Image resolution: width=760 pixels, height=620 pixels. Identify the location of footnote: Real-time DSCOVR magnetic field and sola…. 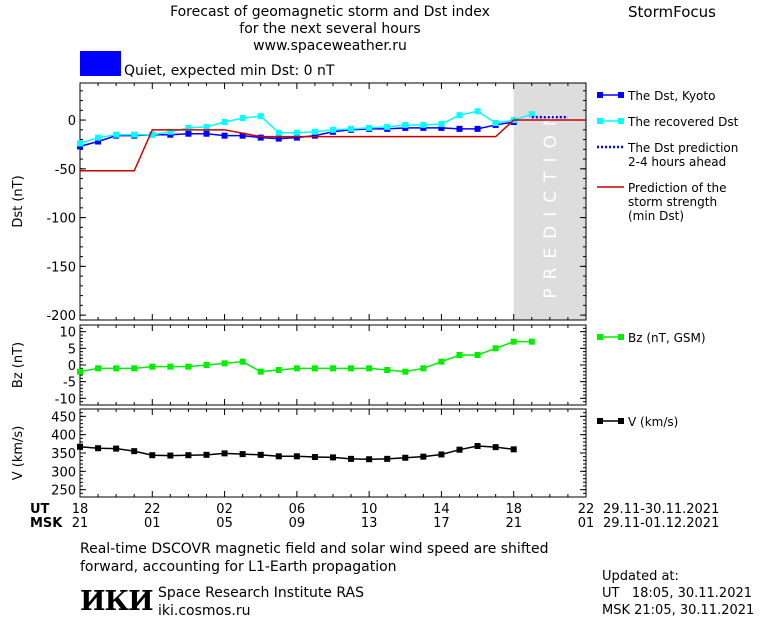
(314, 558).